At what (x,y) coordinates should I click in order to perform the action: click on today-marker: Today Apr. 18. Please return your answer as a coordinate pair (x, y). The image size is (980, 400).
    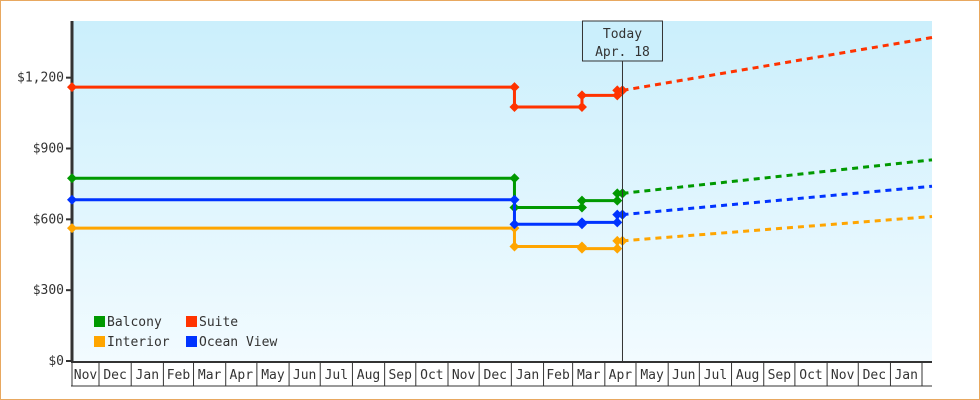
    Looking at the image, I should click on (622, 190).